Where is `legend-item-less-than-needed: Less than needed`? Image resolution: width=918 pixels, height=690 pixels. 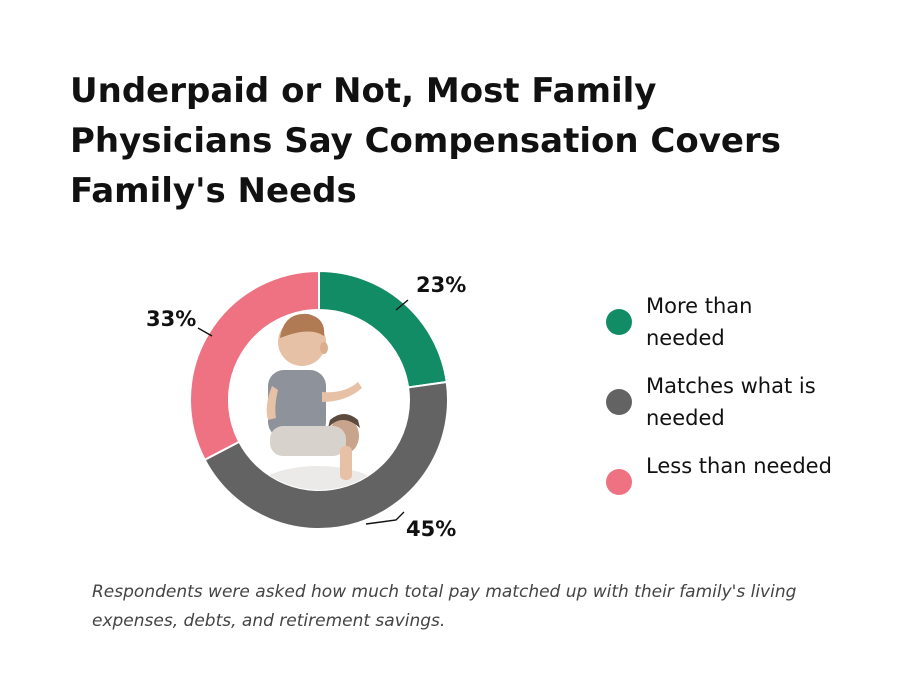
legend-item-less-than-needed: Less than needed is located at coordinates (756, 490).